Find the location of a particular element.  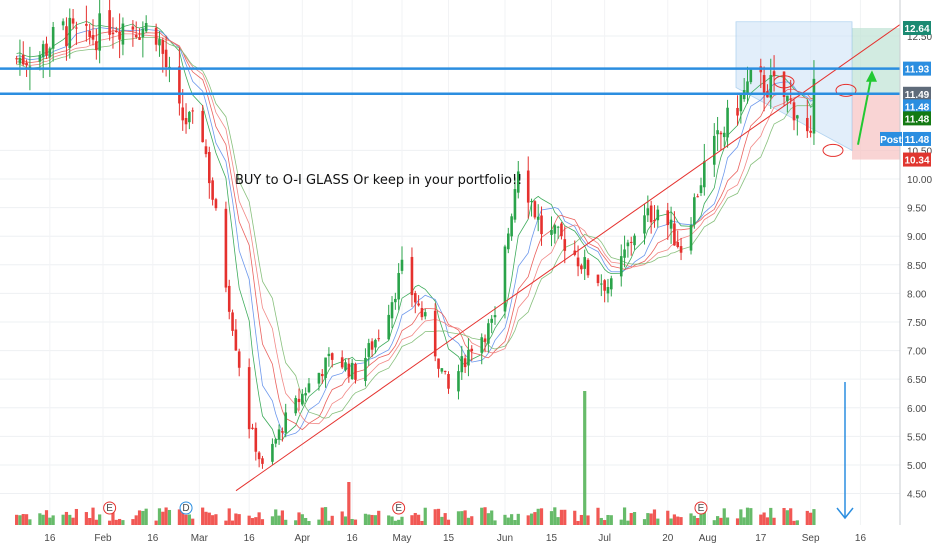

x-tick-label: Jun is located at coordinates (505, 538).